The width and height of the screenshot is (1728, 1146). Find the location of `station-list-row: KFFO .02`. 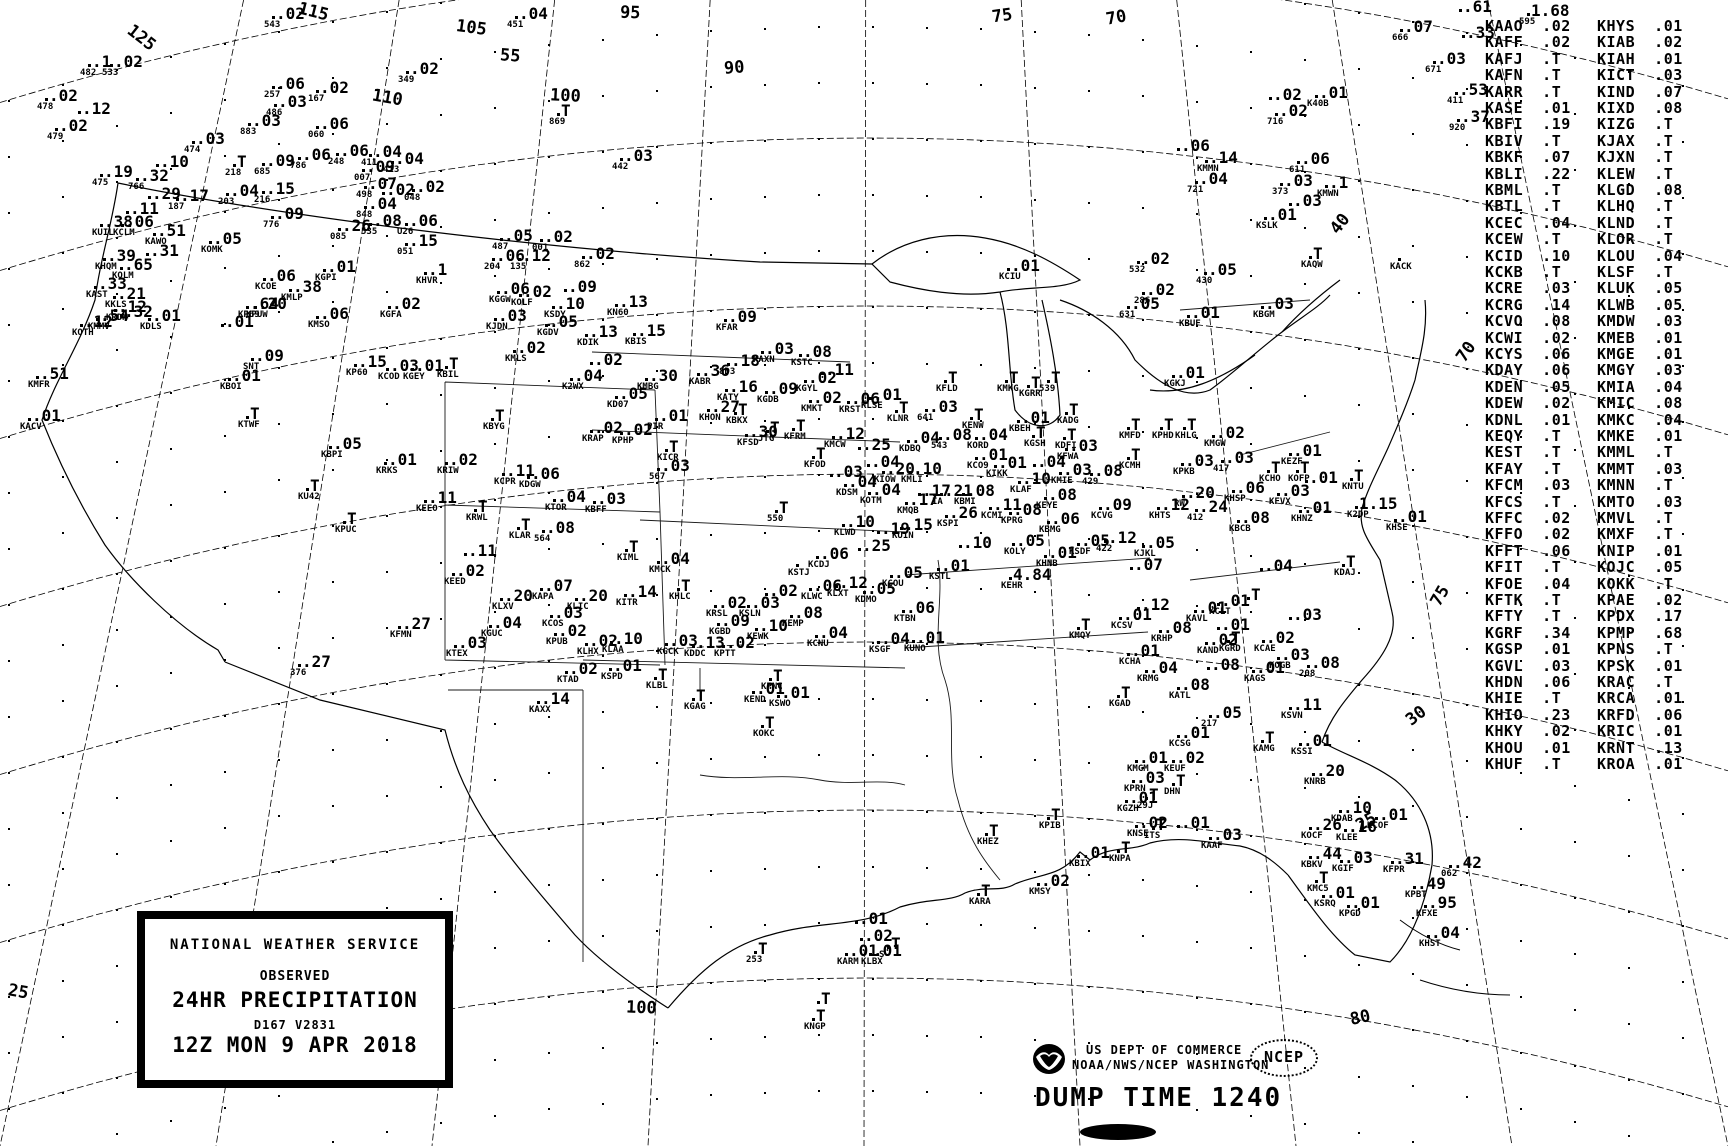

station-list-row: KFFO .02 is located at coordinates (1528, 534).